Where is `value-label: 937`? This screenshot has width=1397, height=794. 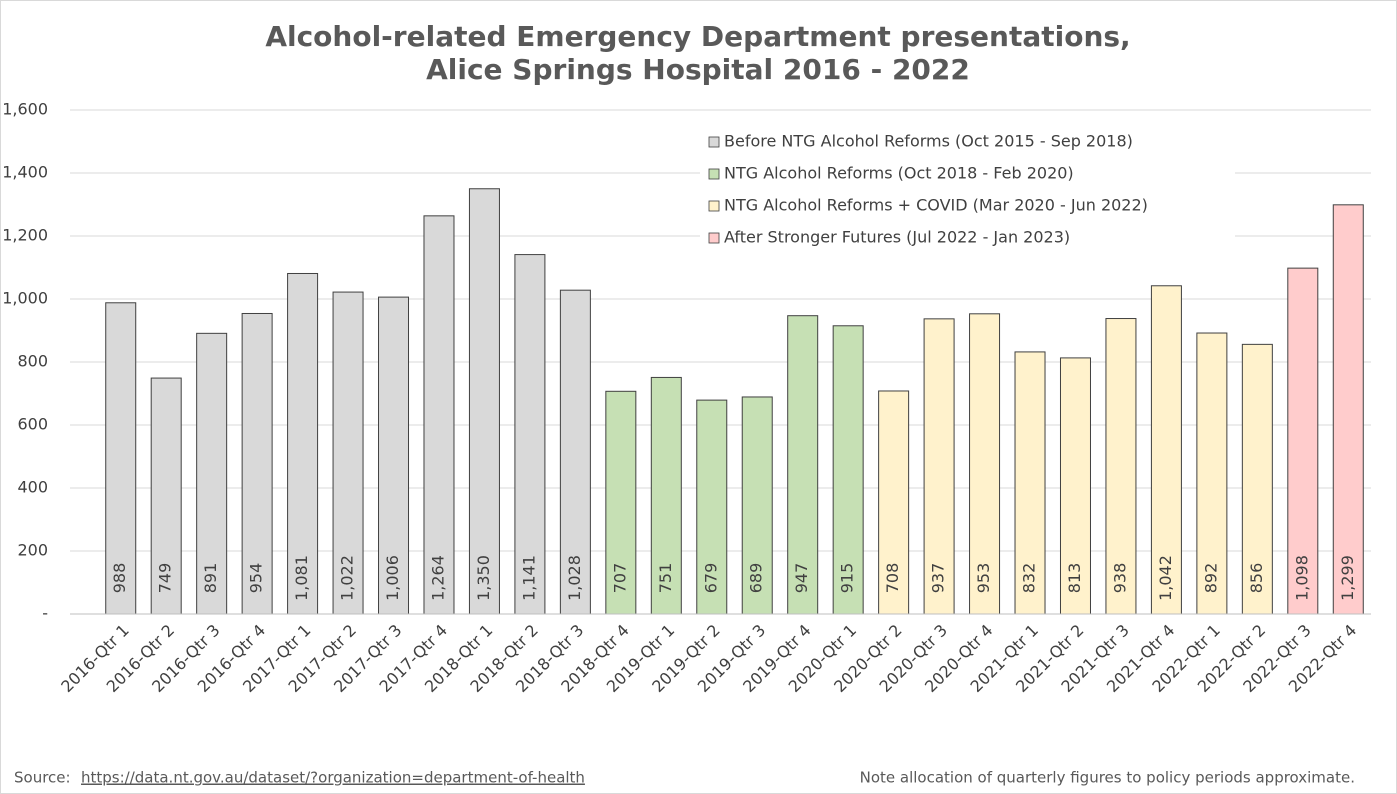
value-label: 937 is located at coordinates (938, 578).